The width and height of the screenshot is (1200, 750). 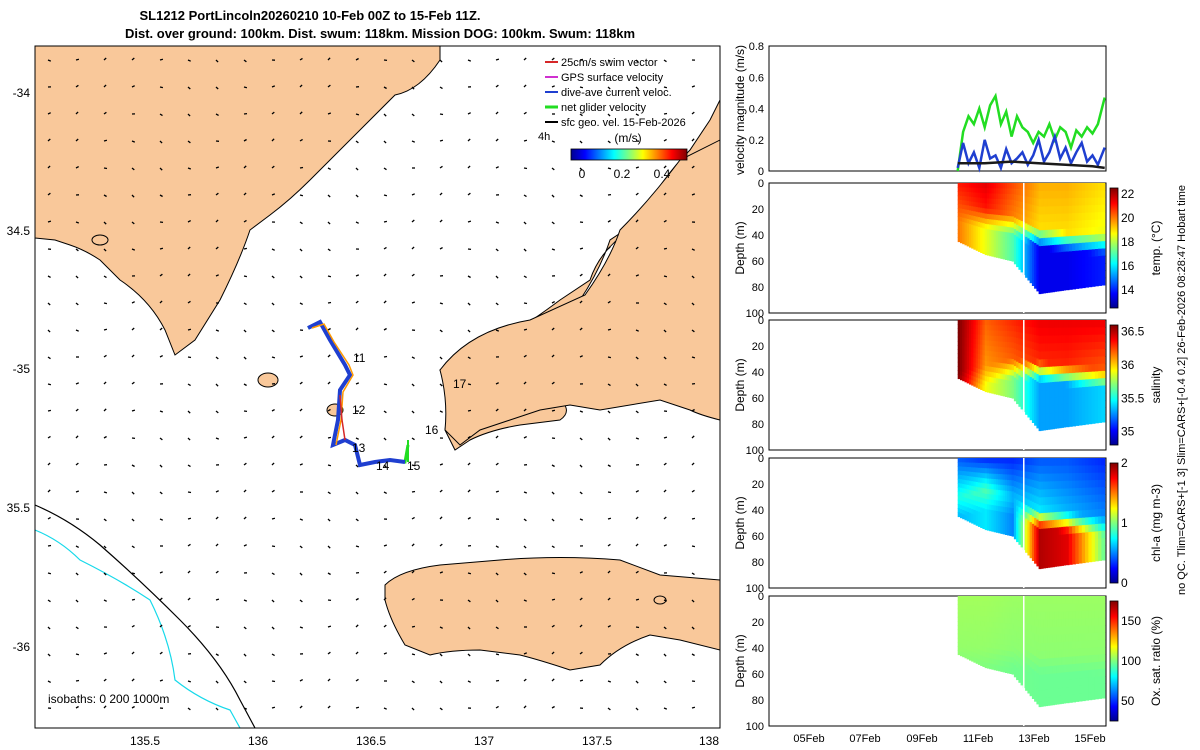 What do you see at coordinates (758, 675) in the screenshot?
I see `depth-tick: 60` at bounding box center [758, 675].